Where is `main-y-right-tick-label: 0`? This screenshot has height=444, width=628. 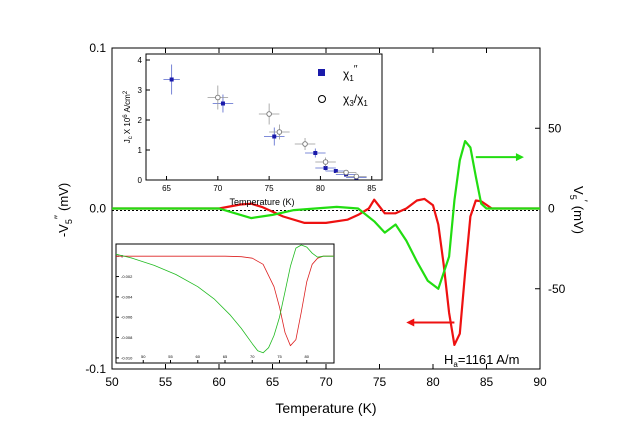 main-y-right-tick-label: 0 is located at coordinates (551, 209).